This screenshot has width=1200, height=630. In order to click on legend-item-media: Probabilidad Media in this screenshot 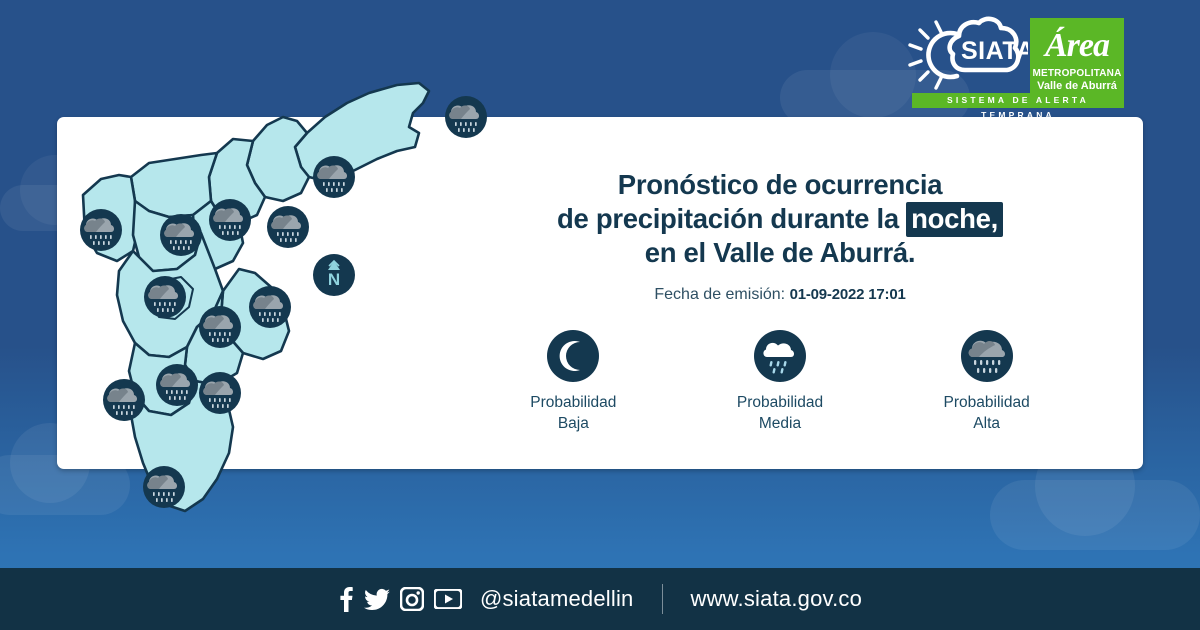, I will do `click(780, 382)`.